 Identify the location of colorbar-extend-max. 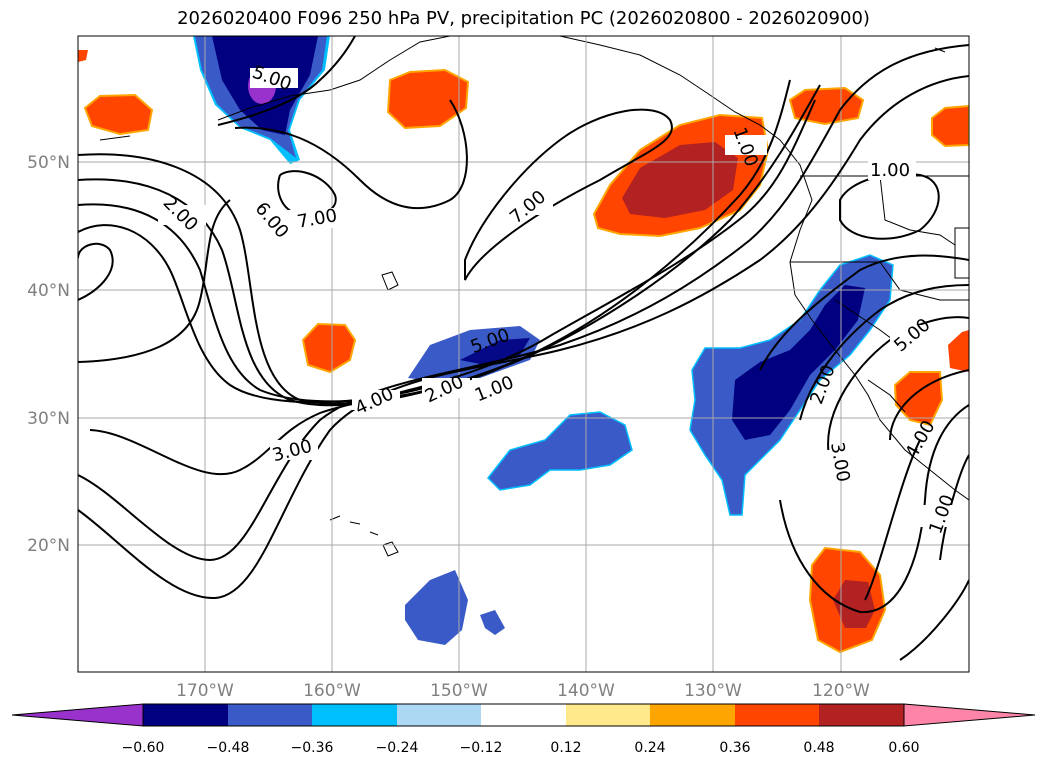
(969, 715).